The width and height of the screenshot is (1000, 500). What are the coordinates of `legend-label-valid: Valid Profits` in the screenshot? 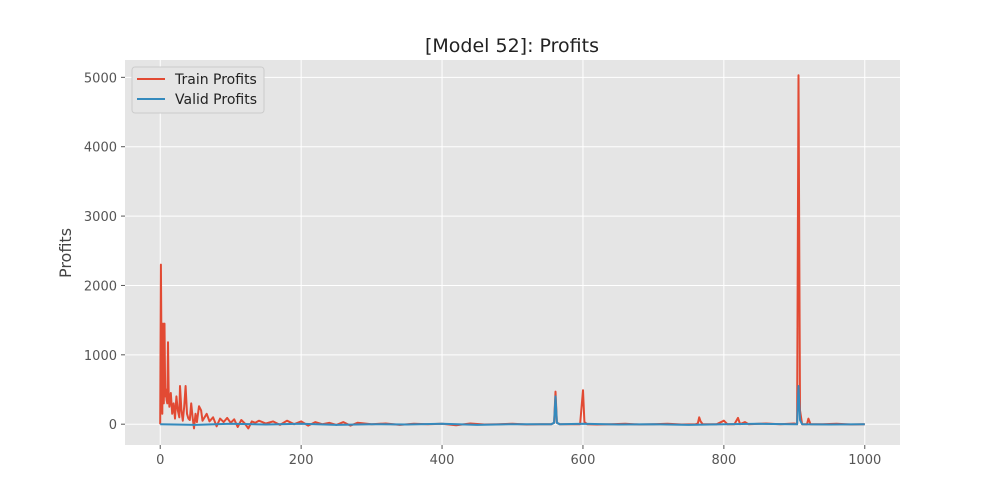 It's located at (216, 100).